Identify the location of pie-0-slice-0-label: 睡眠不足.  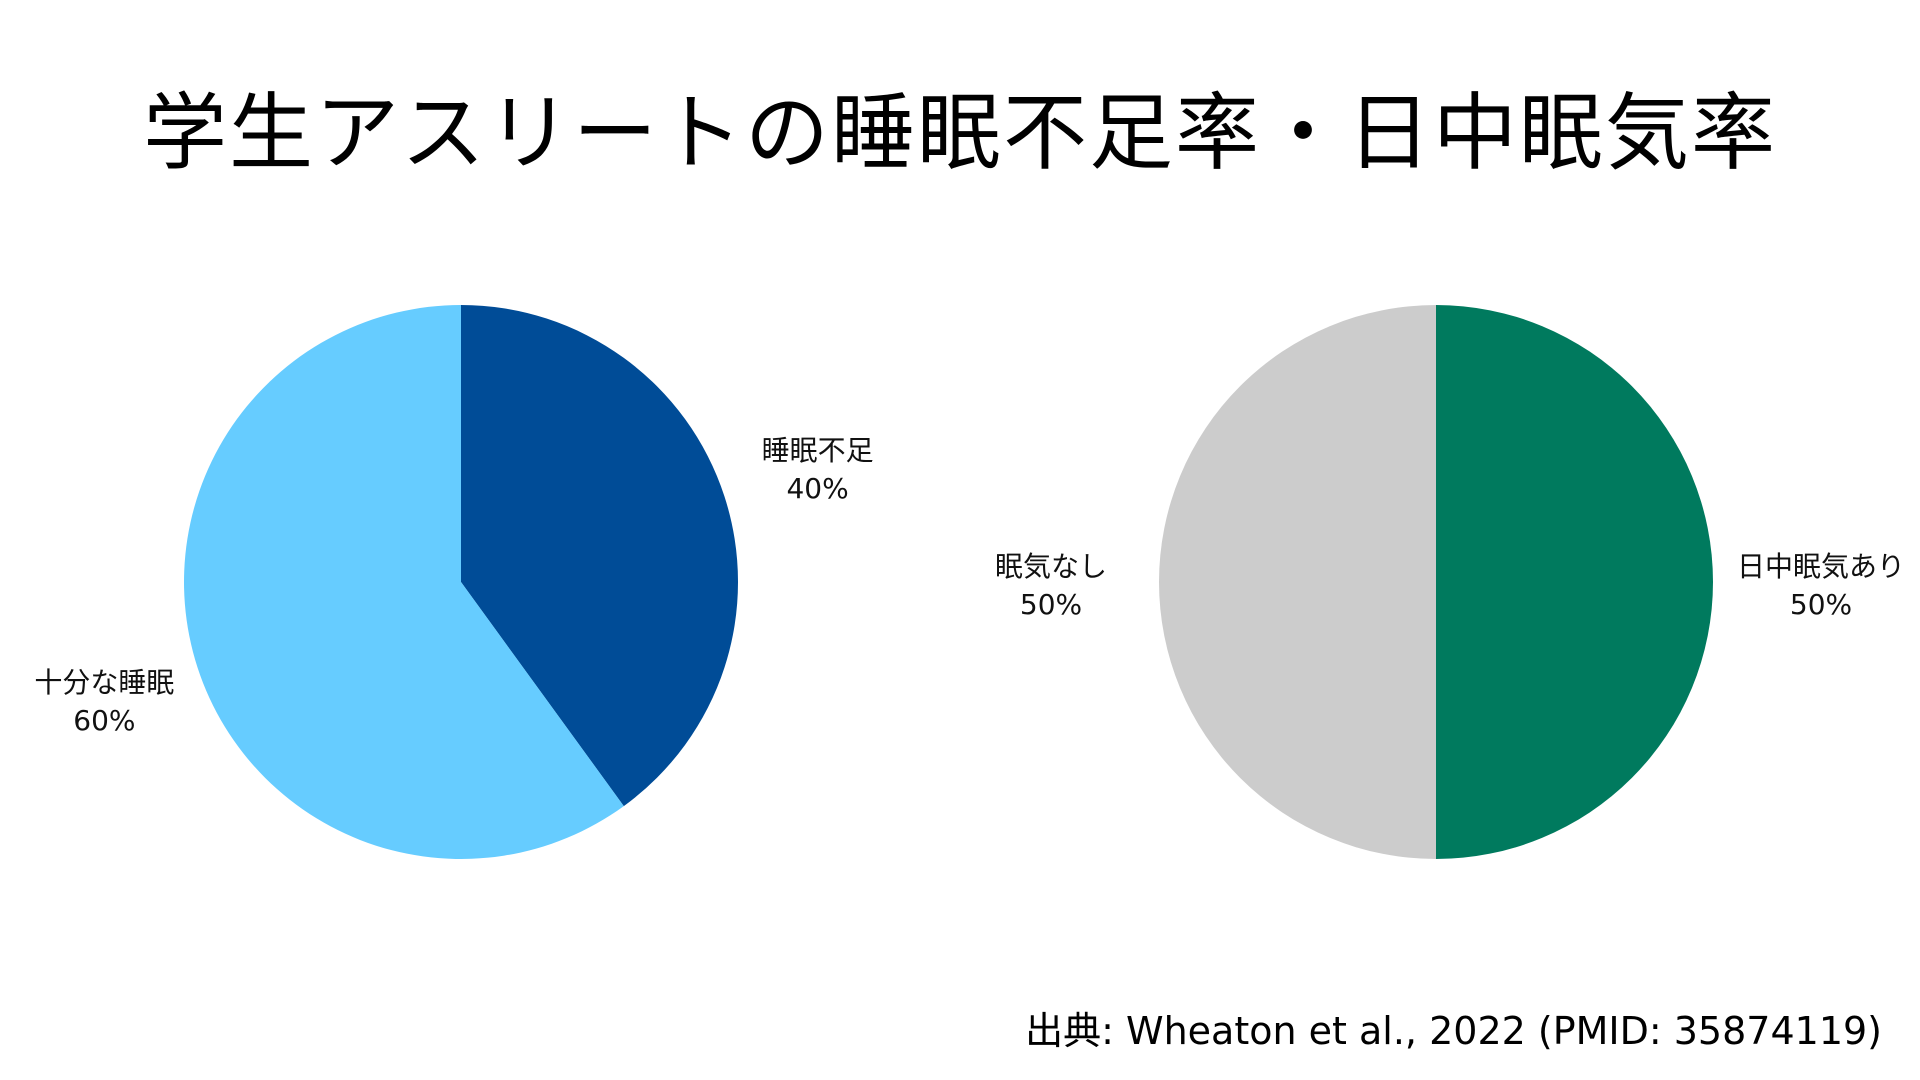
(818, 450).